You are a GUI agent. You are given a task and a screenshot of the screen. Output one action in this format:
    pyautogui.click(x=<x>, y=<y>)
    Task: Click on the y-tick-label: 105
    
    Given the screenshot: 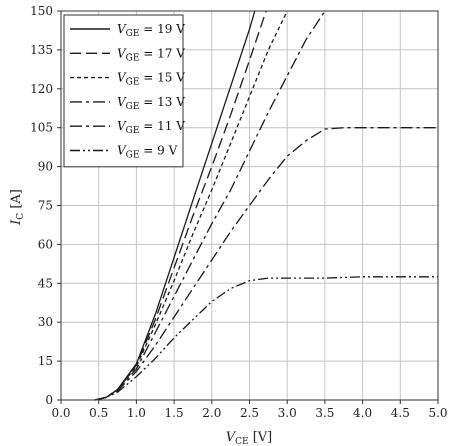 What is the action you would take?
    pyautogui.click(x=41, y=128)
    